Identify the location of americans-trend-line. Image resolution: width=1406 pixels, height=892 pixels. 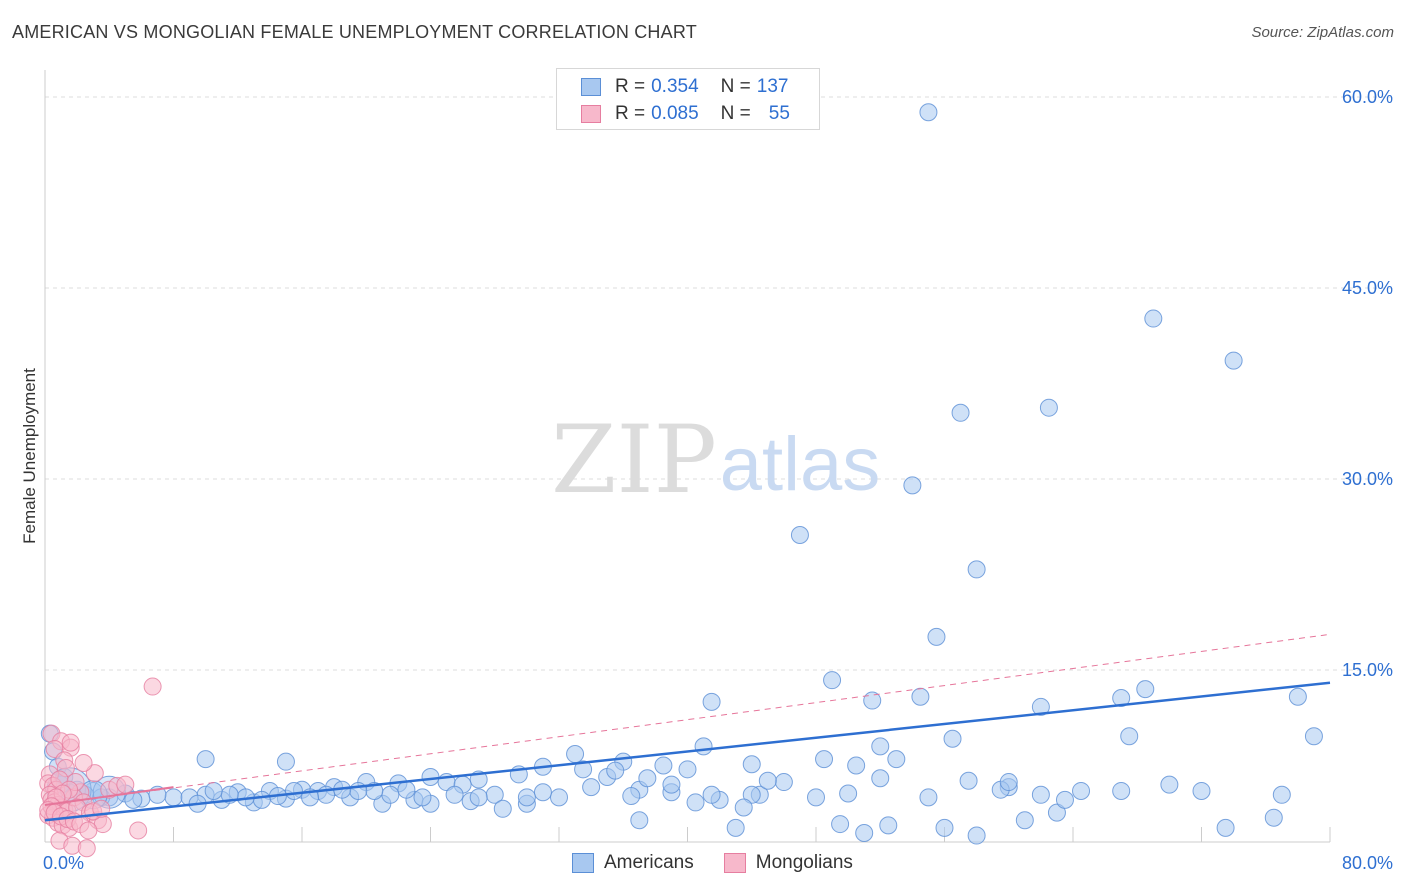
(687, 751).